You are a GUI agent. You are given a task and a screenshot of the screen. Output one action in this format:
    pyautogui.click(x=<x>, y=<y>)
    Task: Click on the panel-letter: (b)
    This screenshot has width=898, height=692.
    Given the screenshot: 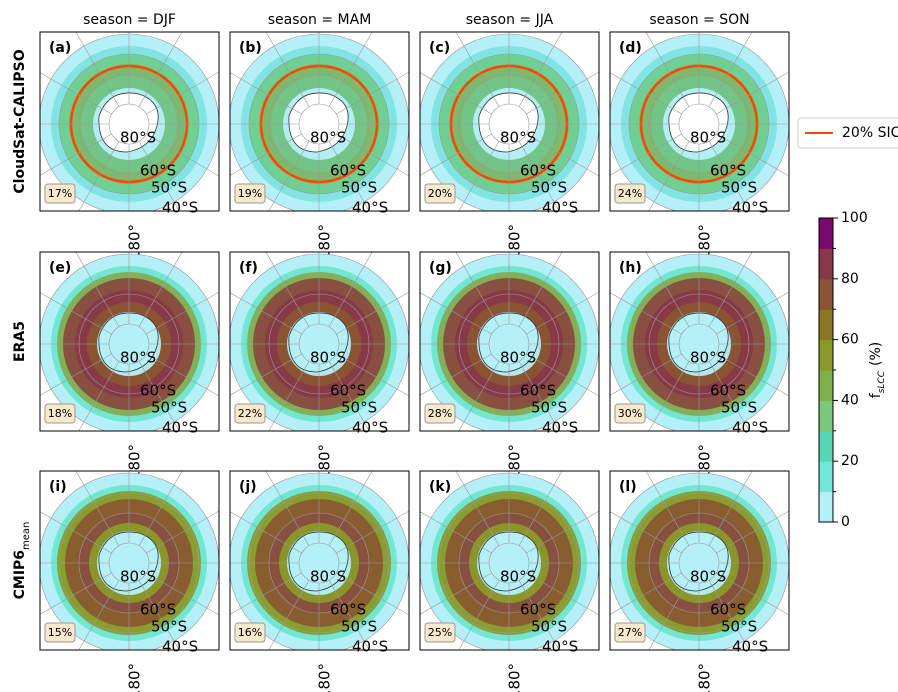 What is the action you would take?
    pyautogui.click(x=250, y=48)
    